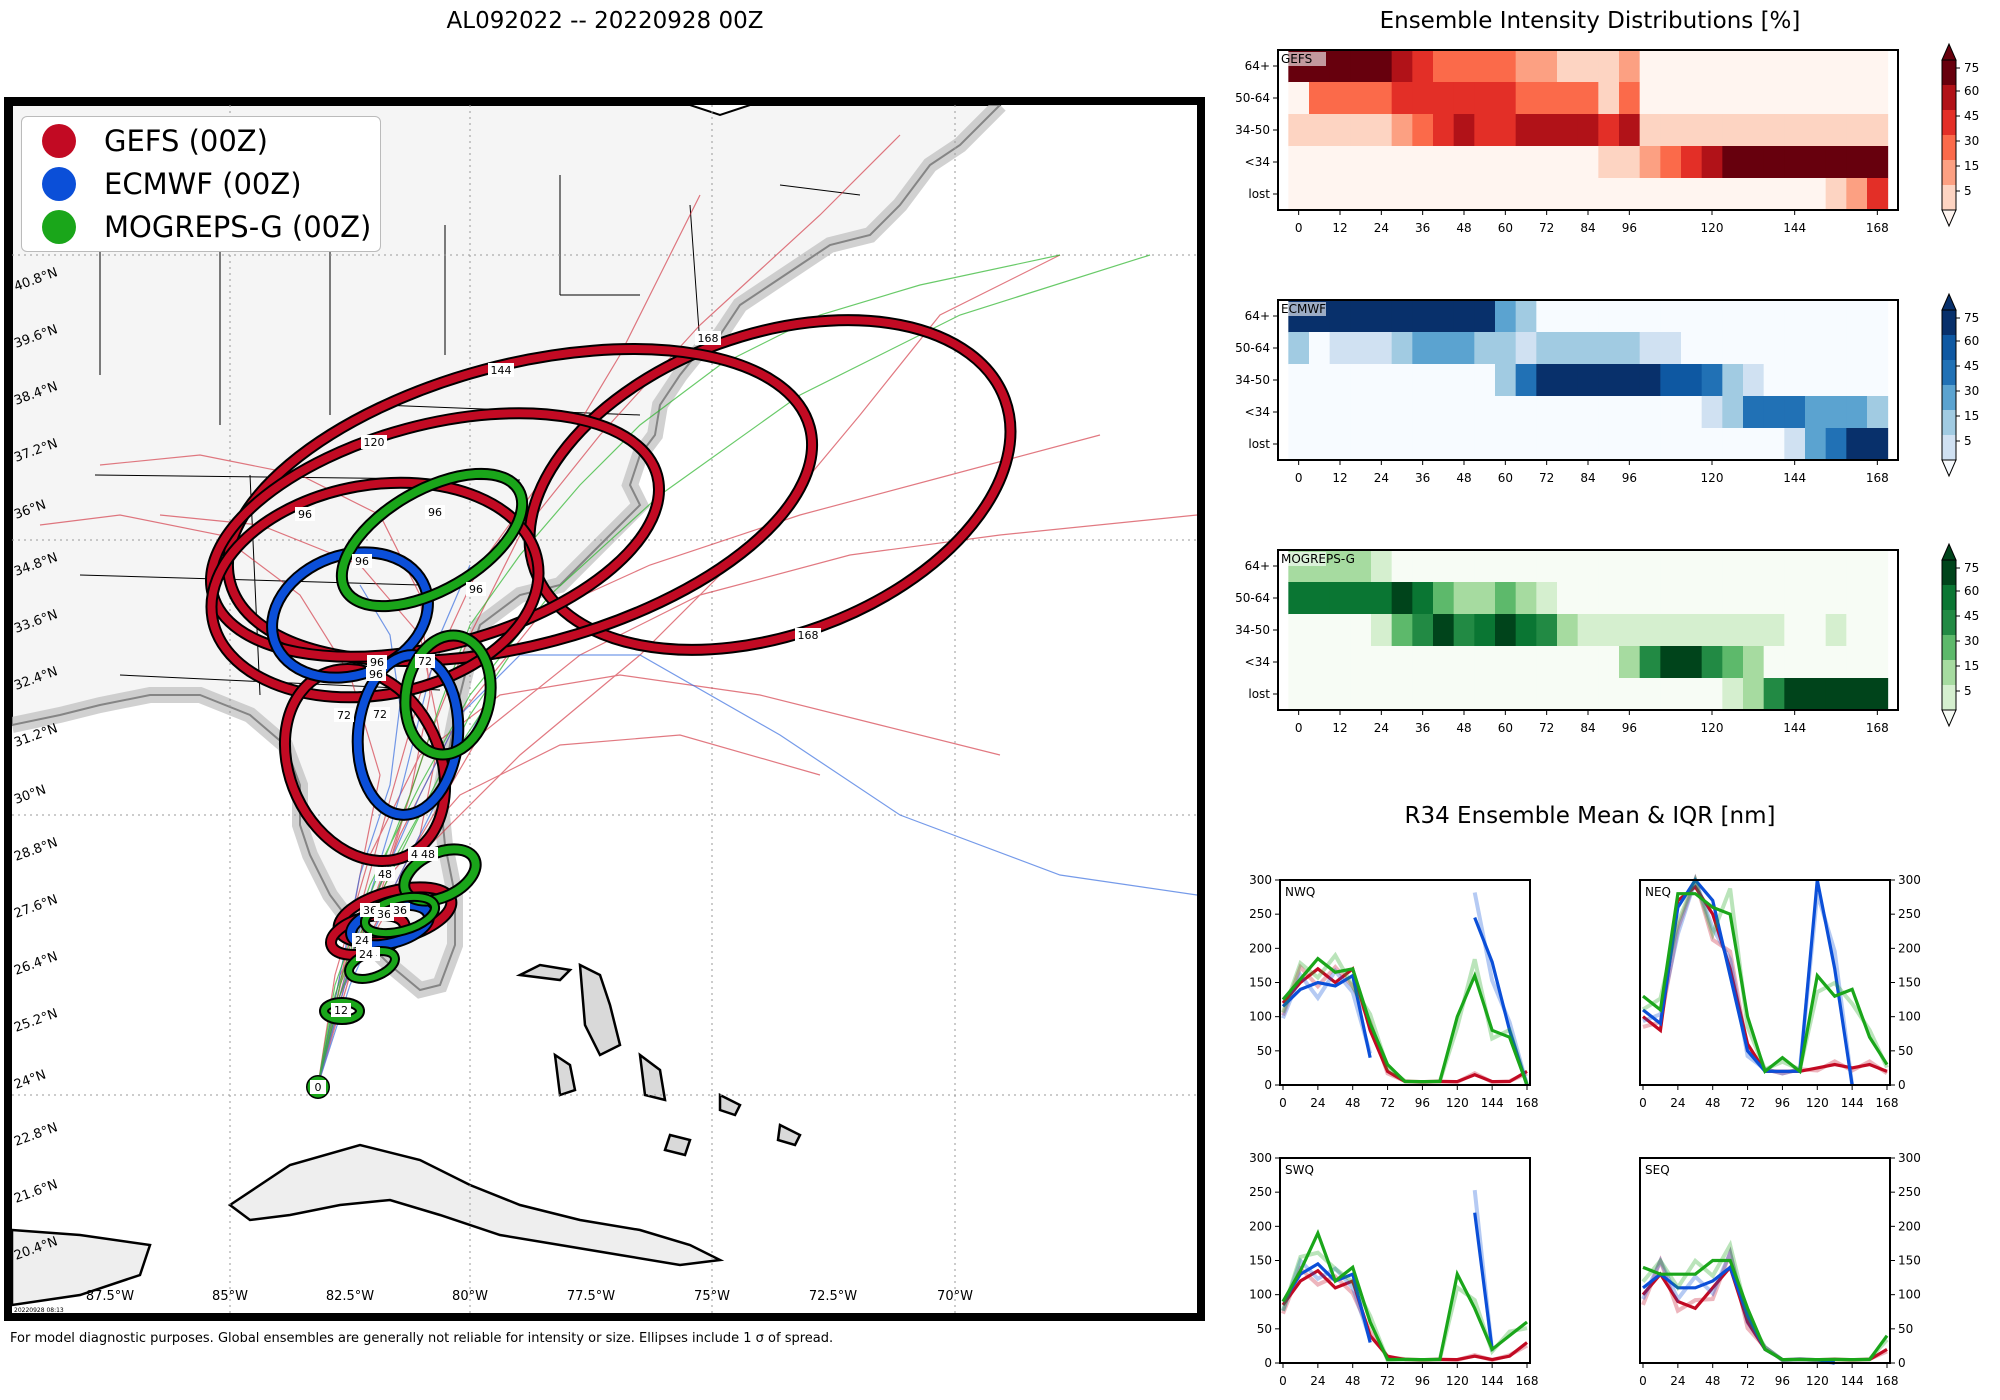  Describe the element at coordinates (1712, 1381) in the screenshot. I see `x-tick-label: 48` at that location.